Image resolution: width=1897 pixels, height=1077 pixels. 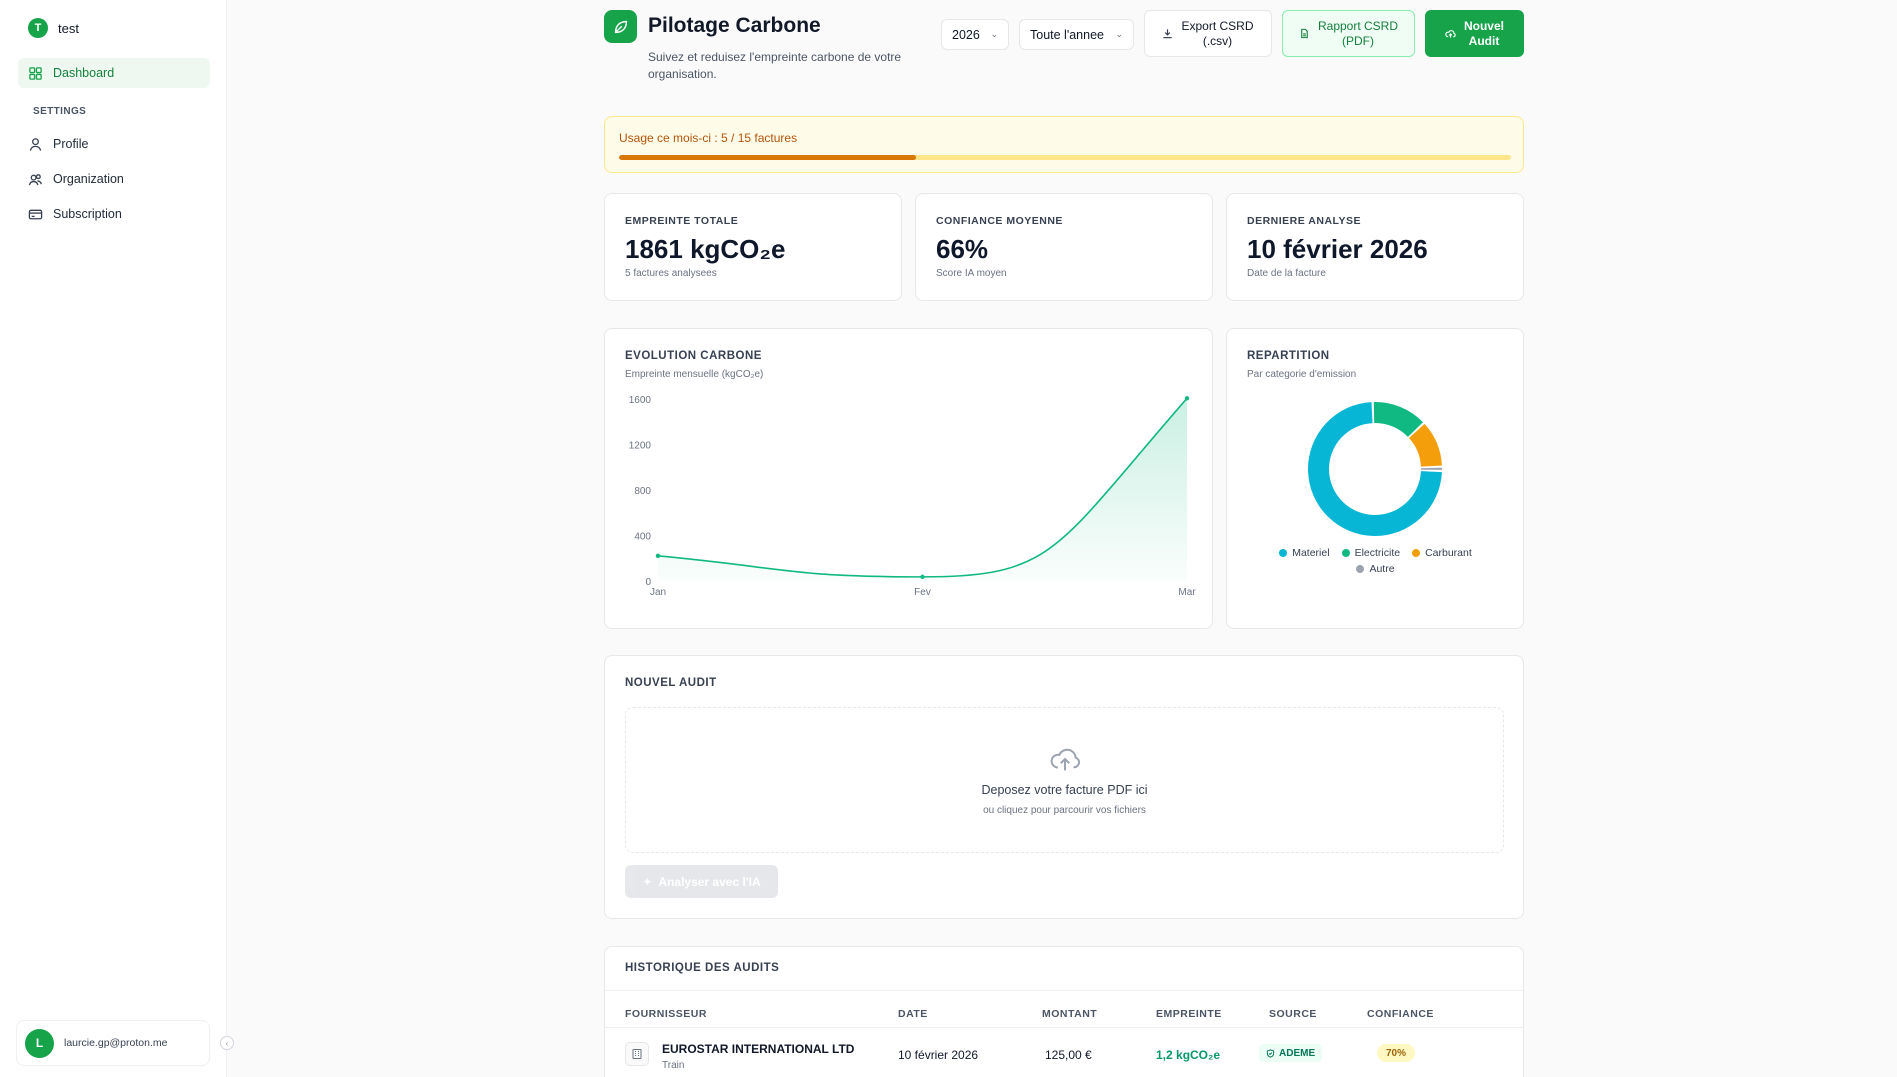 I want to click on year-select-value: 2026, so click(x=966, y=34).